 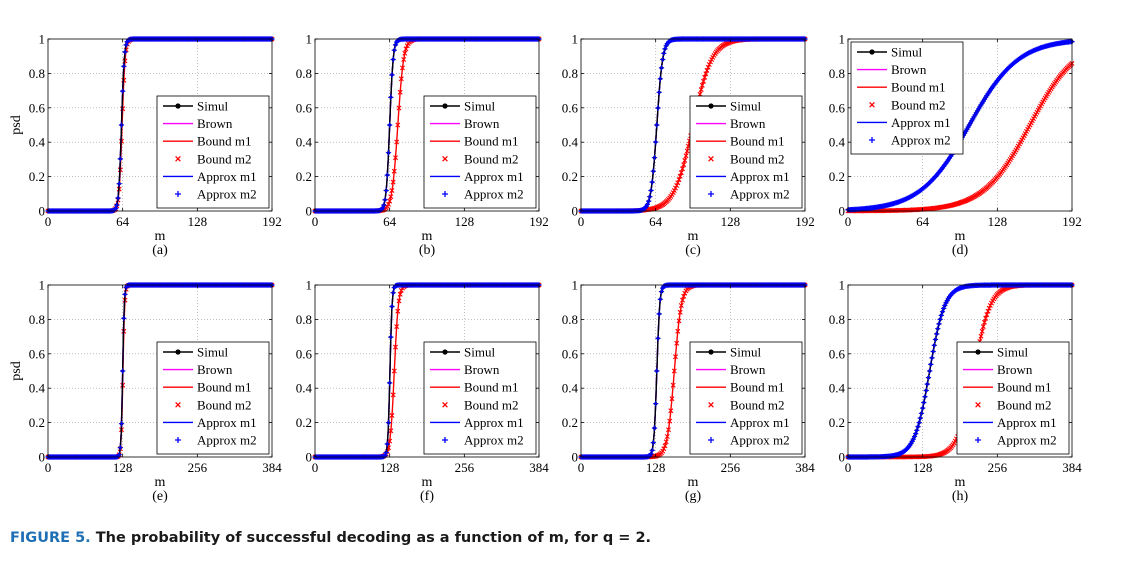 I want to click on x-tick-label: 192, so click(x=272, y=221).